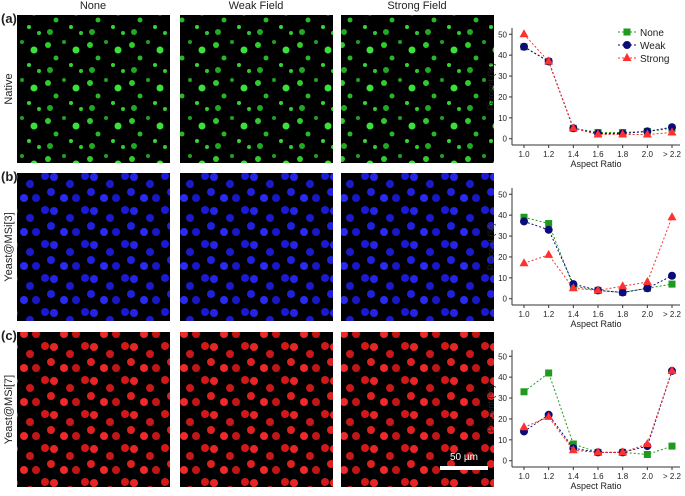  Describe the element at coordinates (9, 176) in the screenshot. I see `panel-letter: (b)` at that location.